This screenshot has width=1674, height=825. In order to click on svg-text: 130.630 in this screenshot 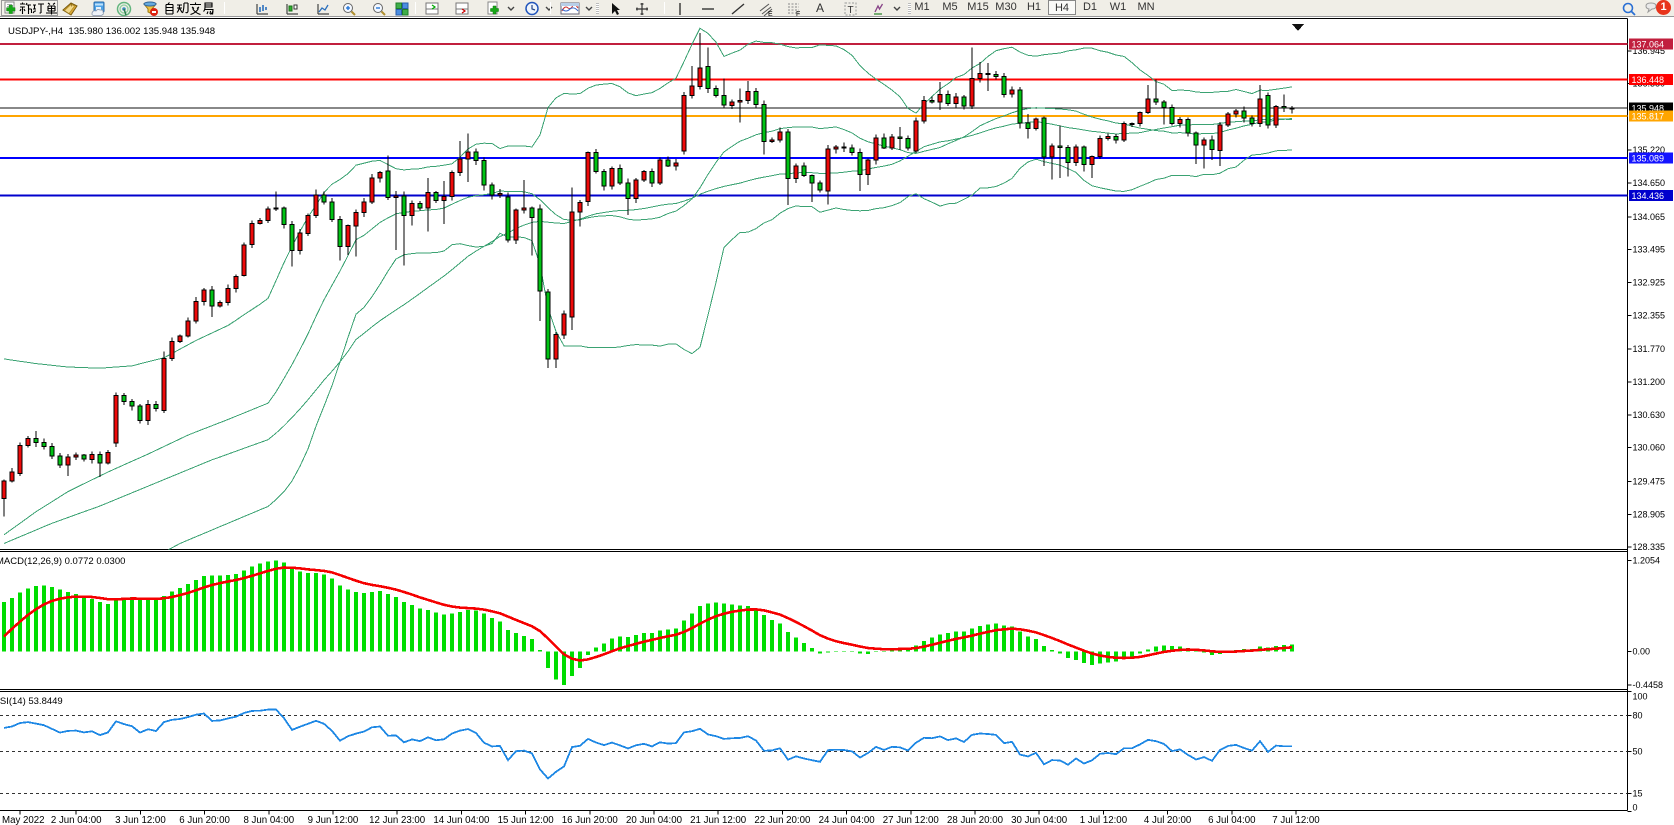, I will do `click(1649, 415)`.